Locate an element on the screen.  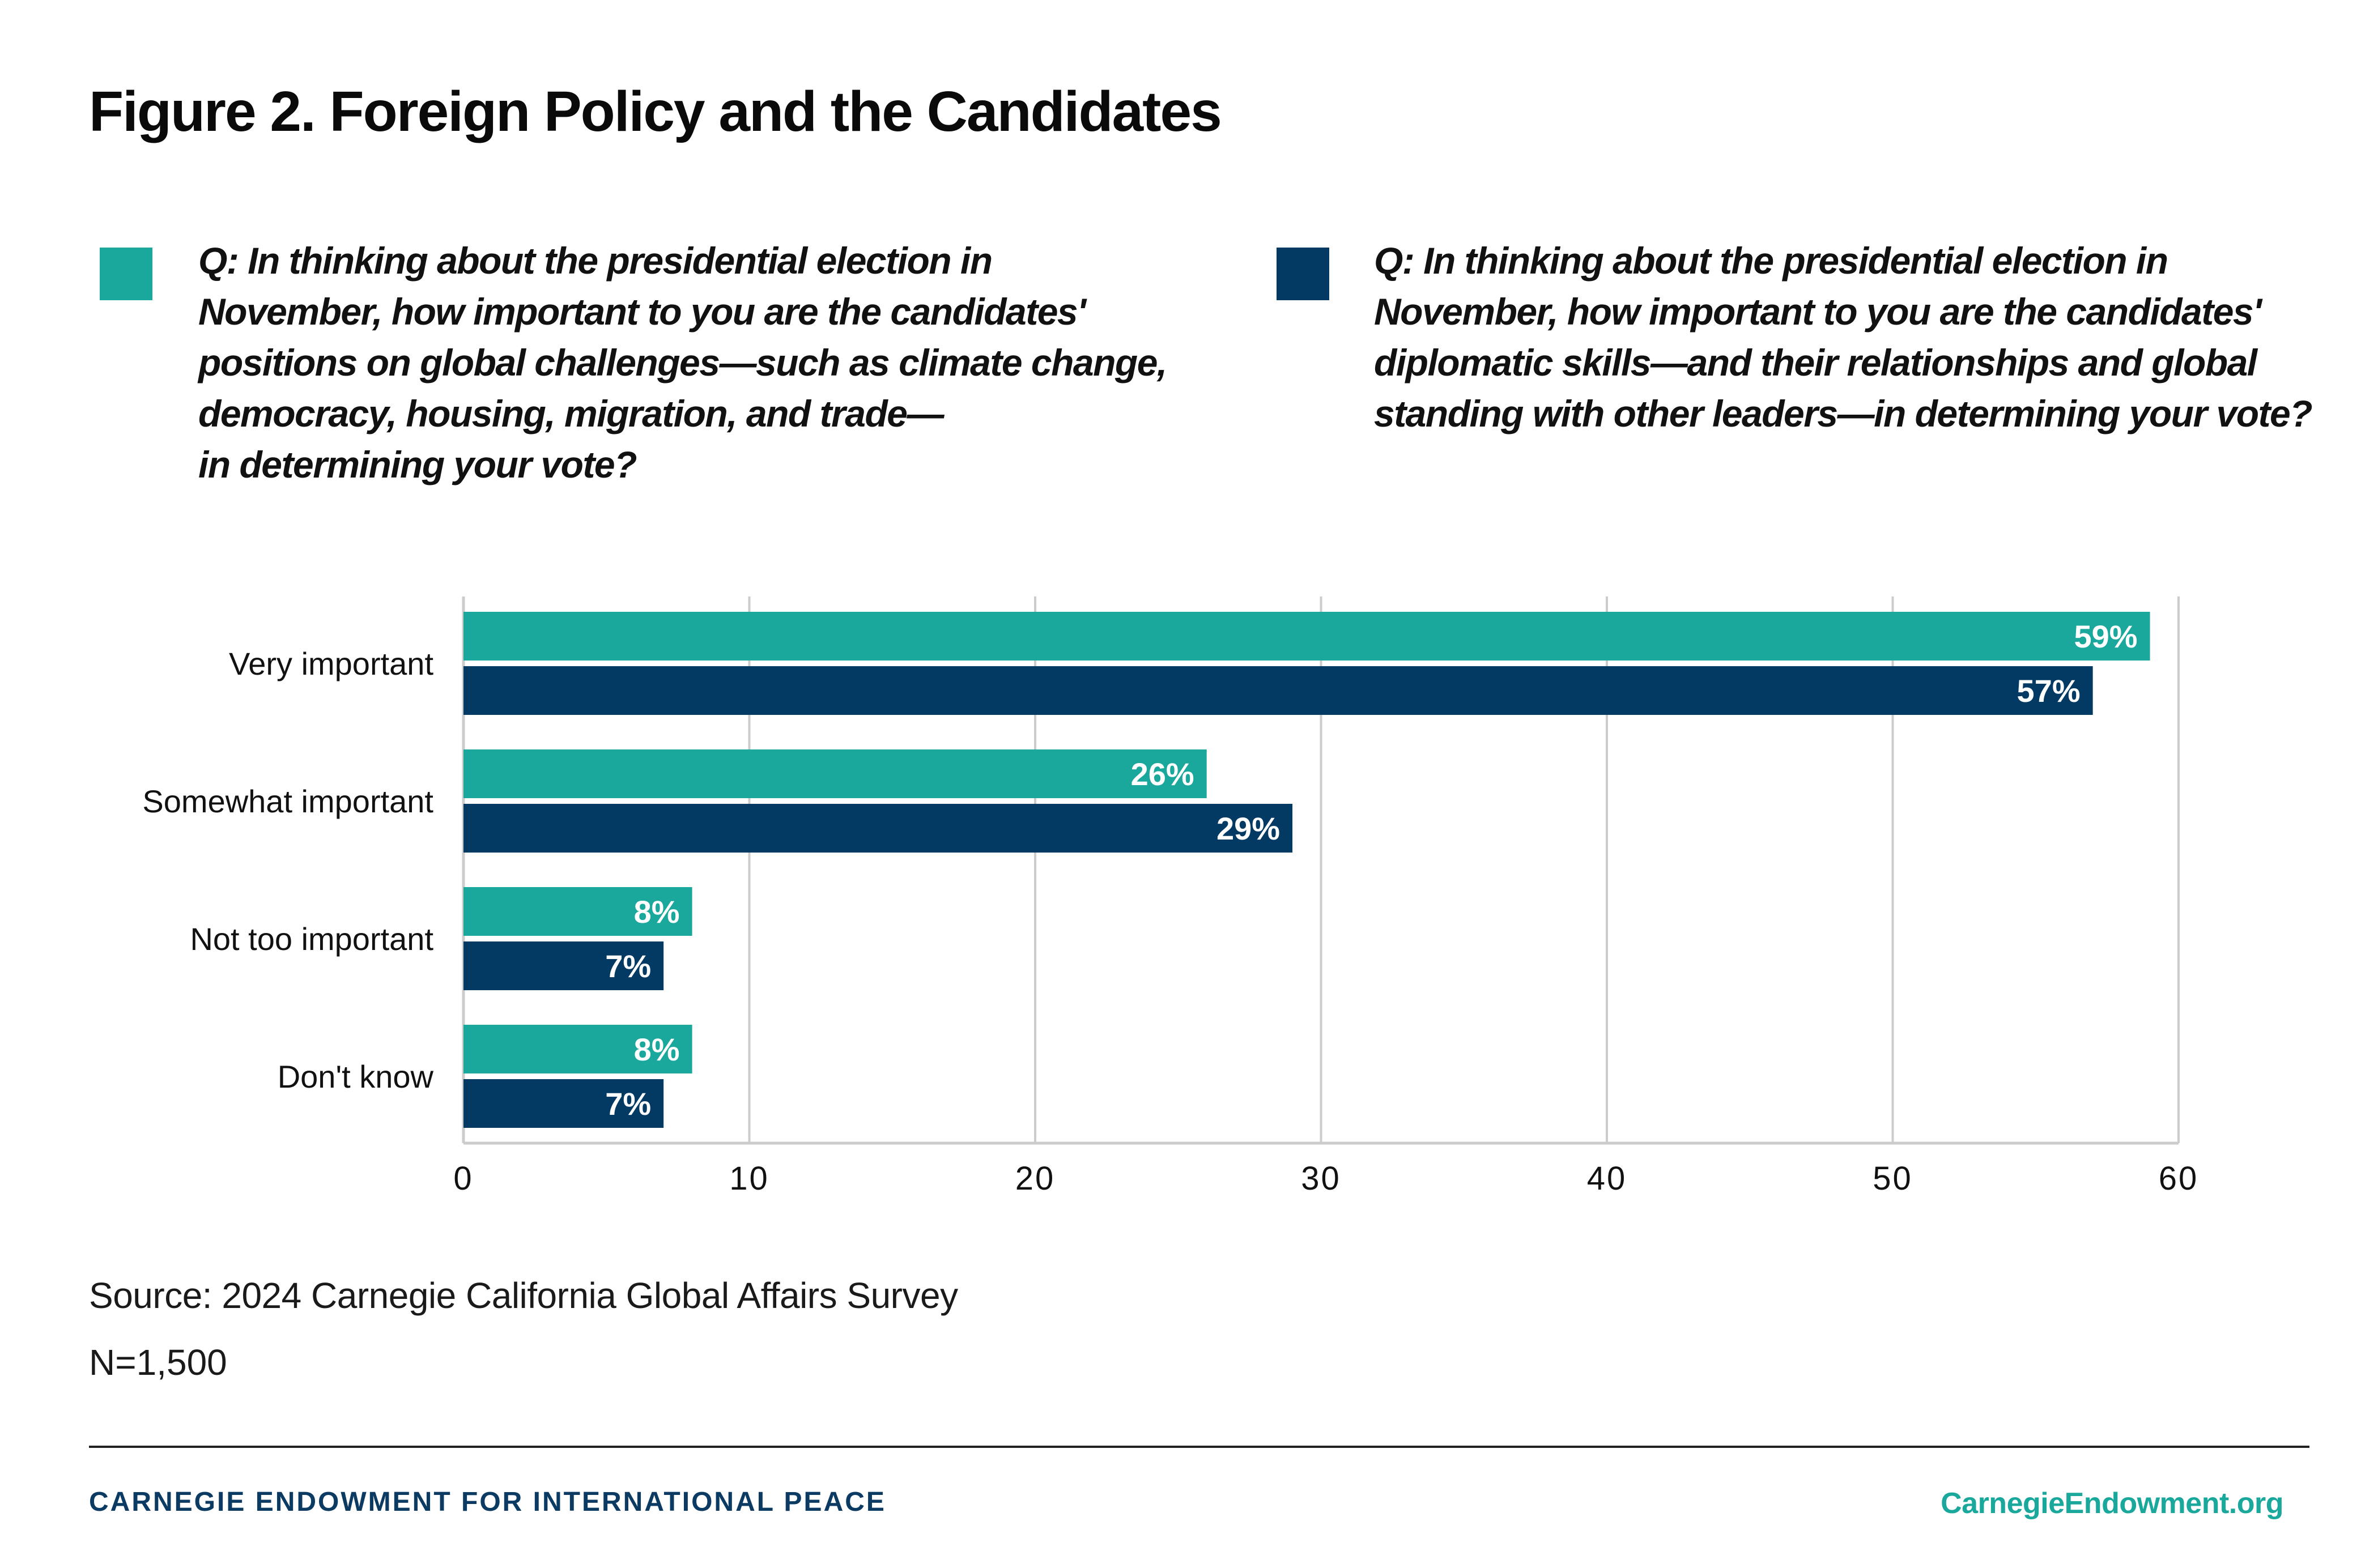
x-tick-label: 50 is located at coordinates (1893, 1178).